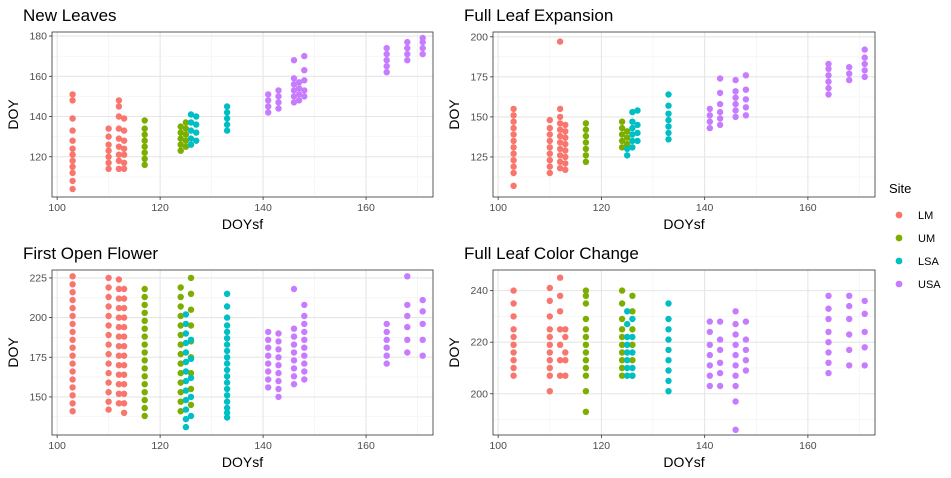 Image resolution: width=951 pixels, height=478 pixels. Describe the element at coordinates (168, 347) in the screenshot. I see `series-um` at that location.